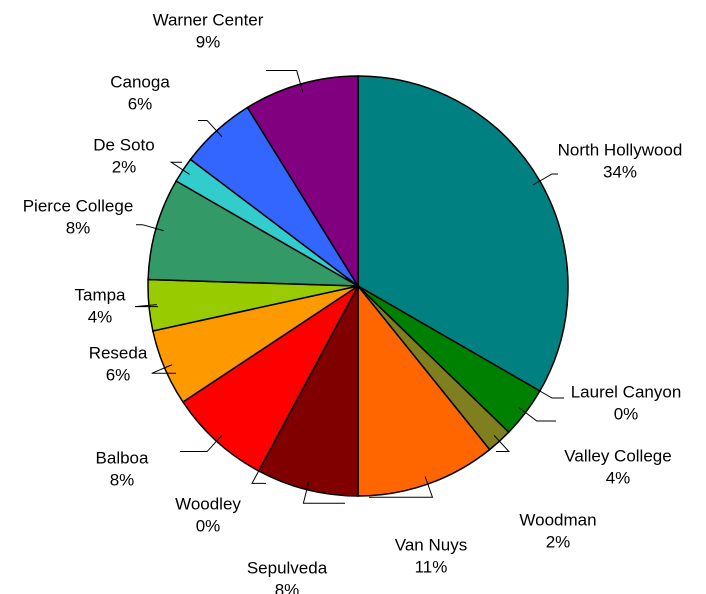 The height and width of the screenshot is (594, 706). I want to click on slice-label: Warner Center, so click(208, 19).